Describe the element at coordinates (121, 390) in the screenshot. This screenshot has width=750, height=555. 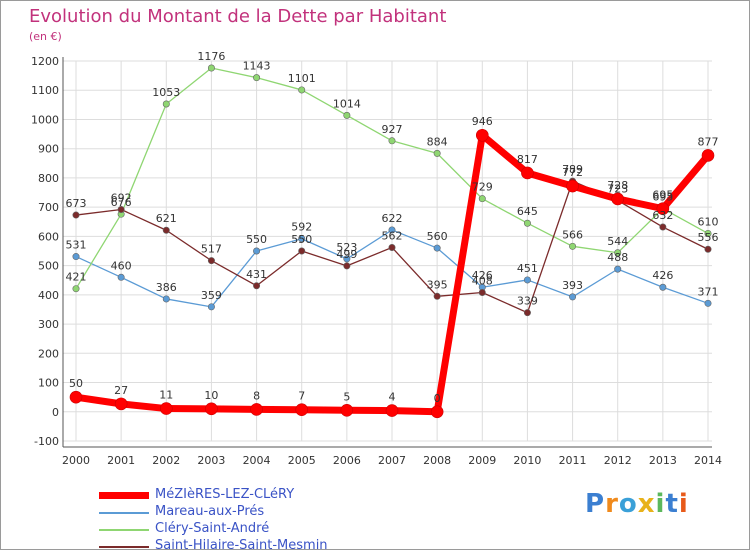
I see `data-label-s0-2001: 27` at that location.